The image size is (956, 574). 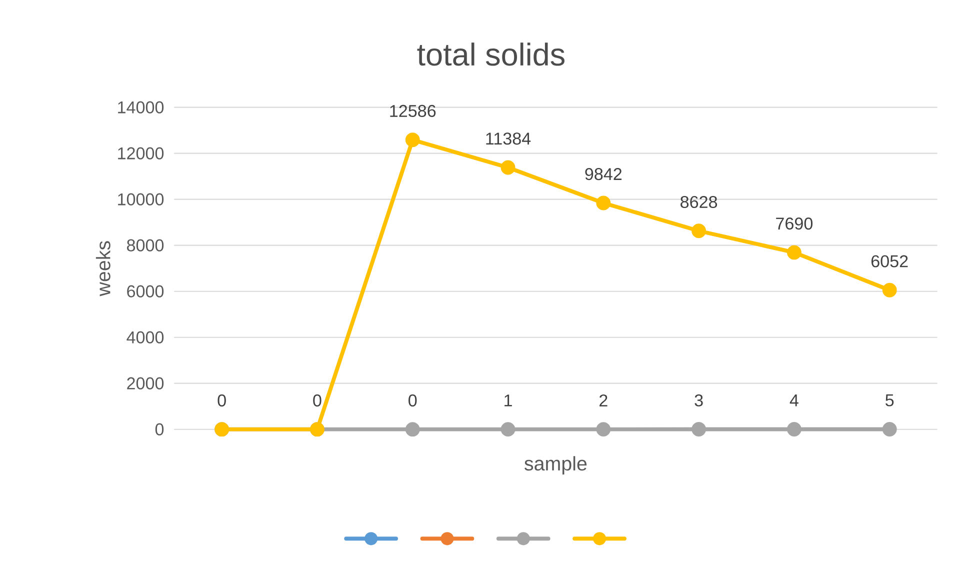 I want to click on data-label: 1, so click(x=508, y=400).